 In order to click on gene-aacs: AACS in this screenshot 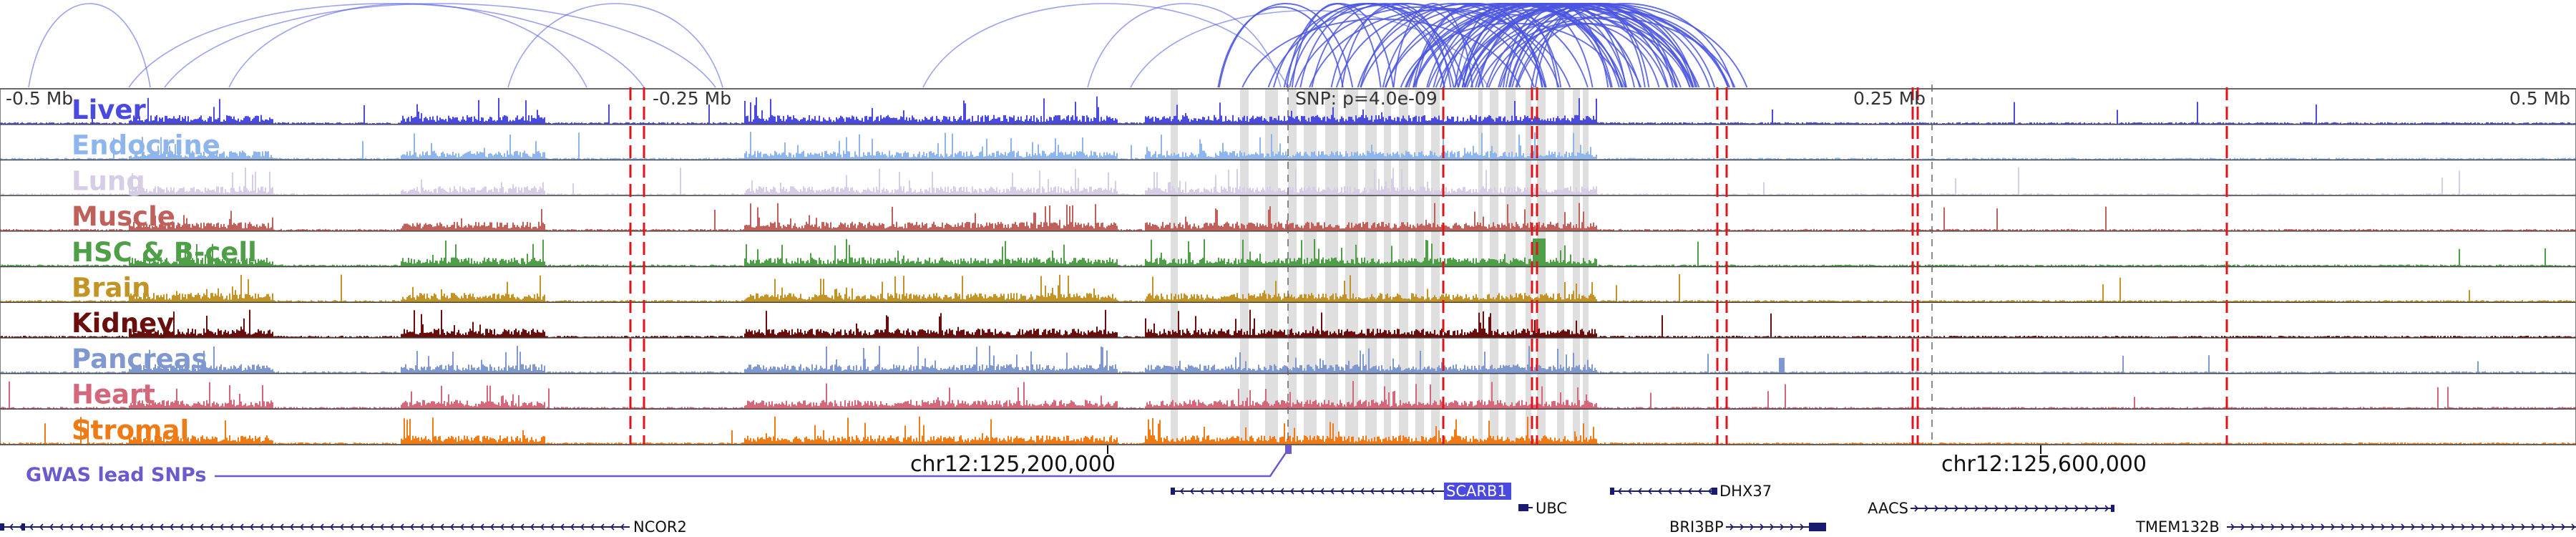, I will do `click(1991, 508)`.